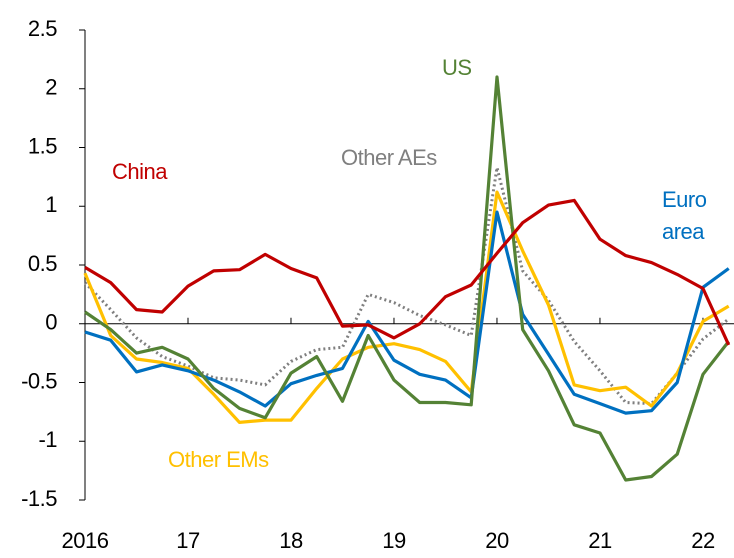  Describe the element at coordinates (85, 540) in the screenshot. I see `x-tick-label: 2016` at that location.